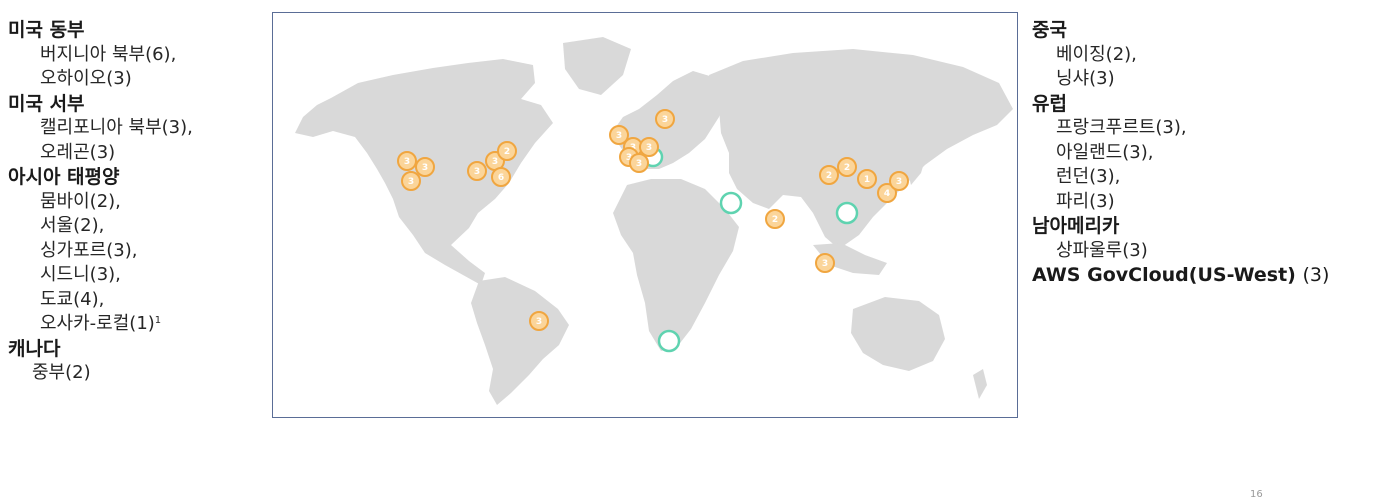 This screenshot has height=502, width=1374. I want to click on region-location: 캘리포니아 북부(3),, so click(116, 127).